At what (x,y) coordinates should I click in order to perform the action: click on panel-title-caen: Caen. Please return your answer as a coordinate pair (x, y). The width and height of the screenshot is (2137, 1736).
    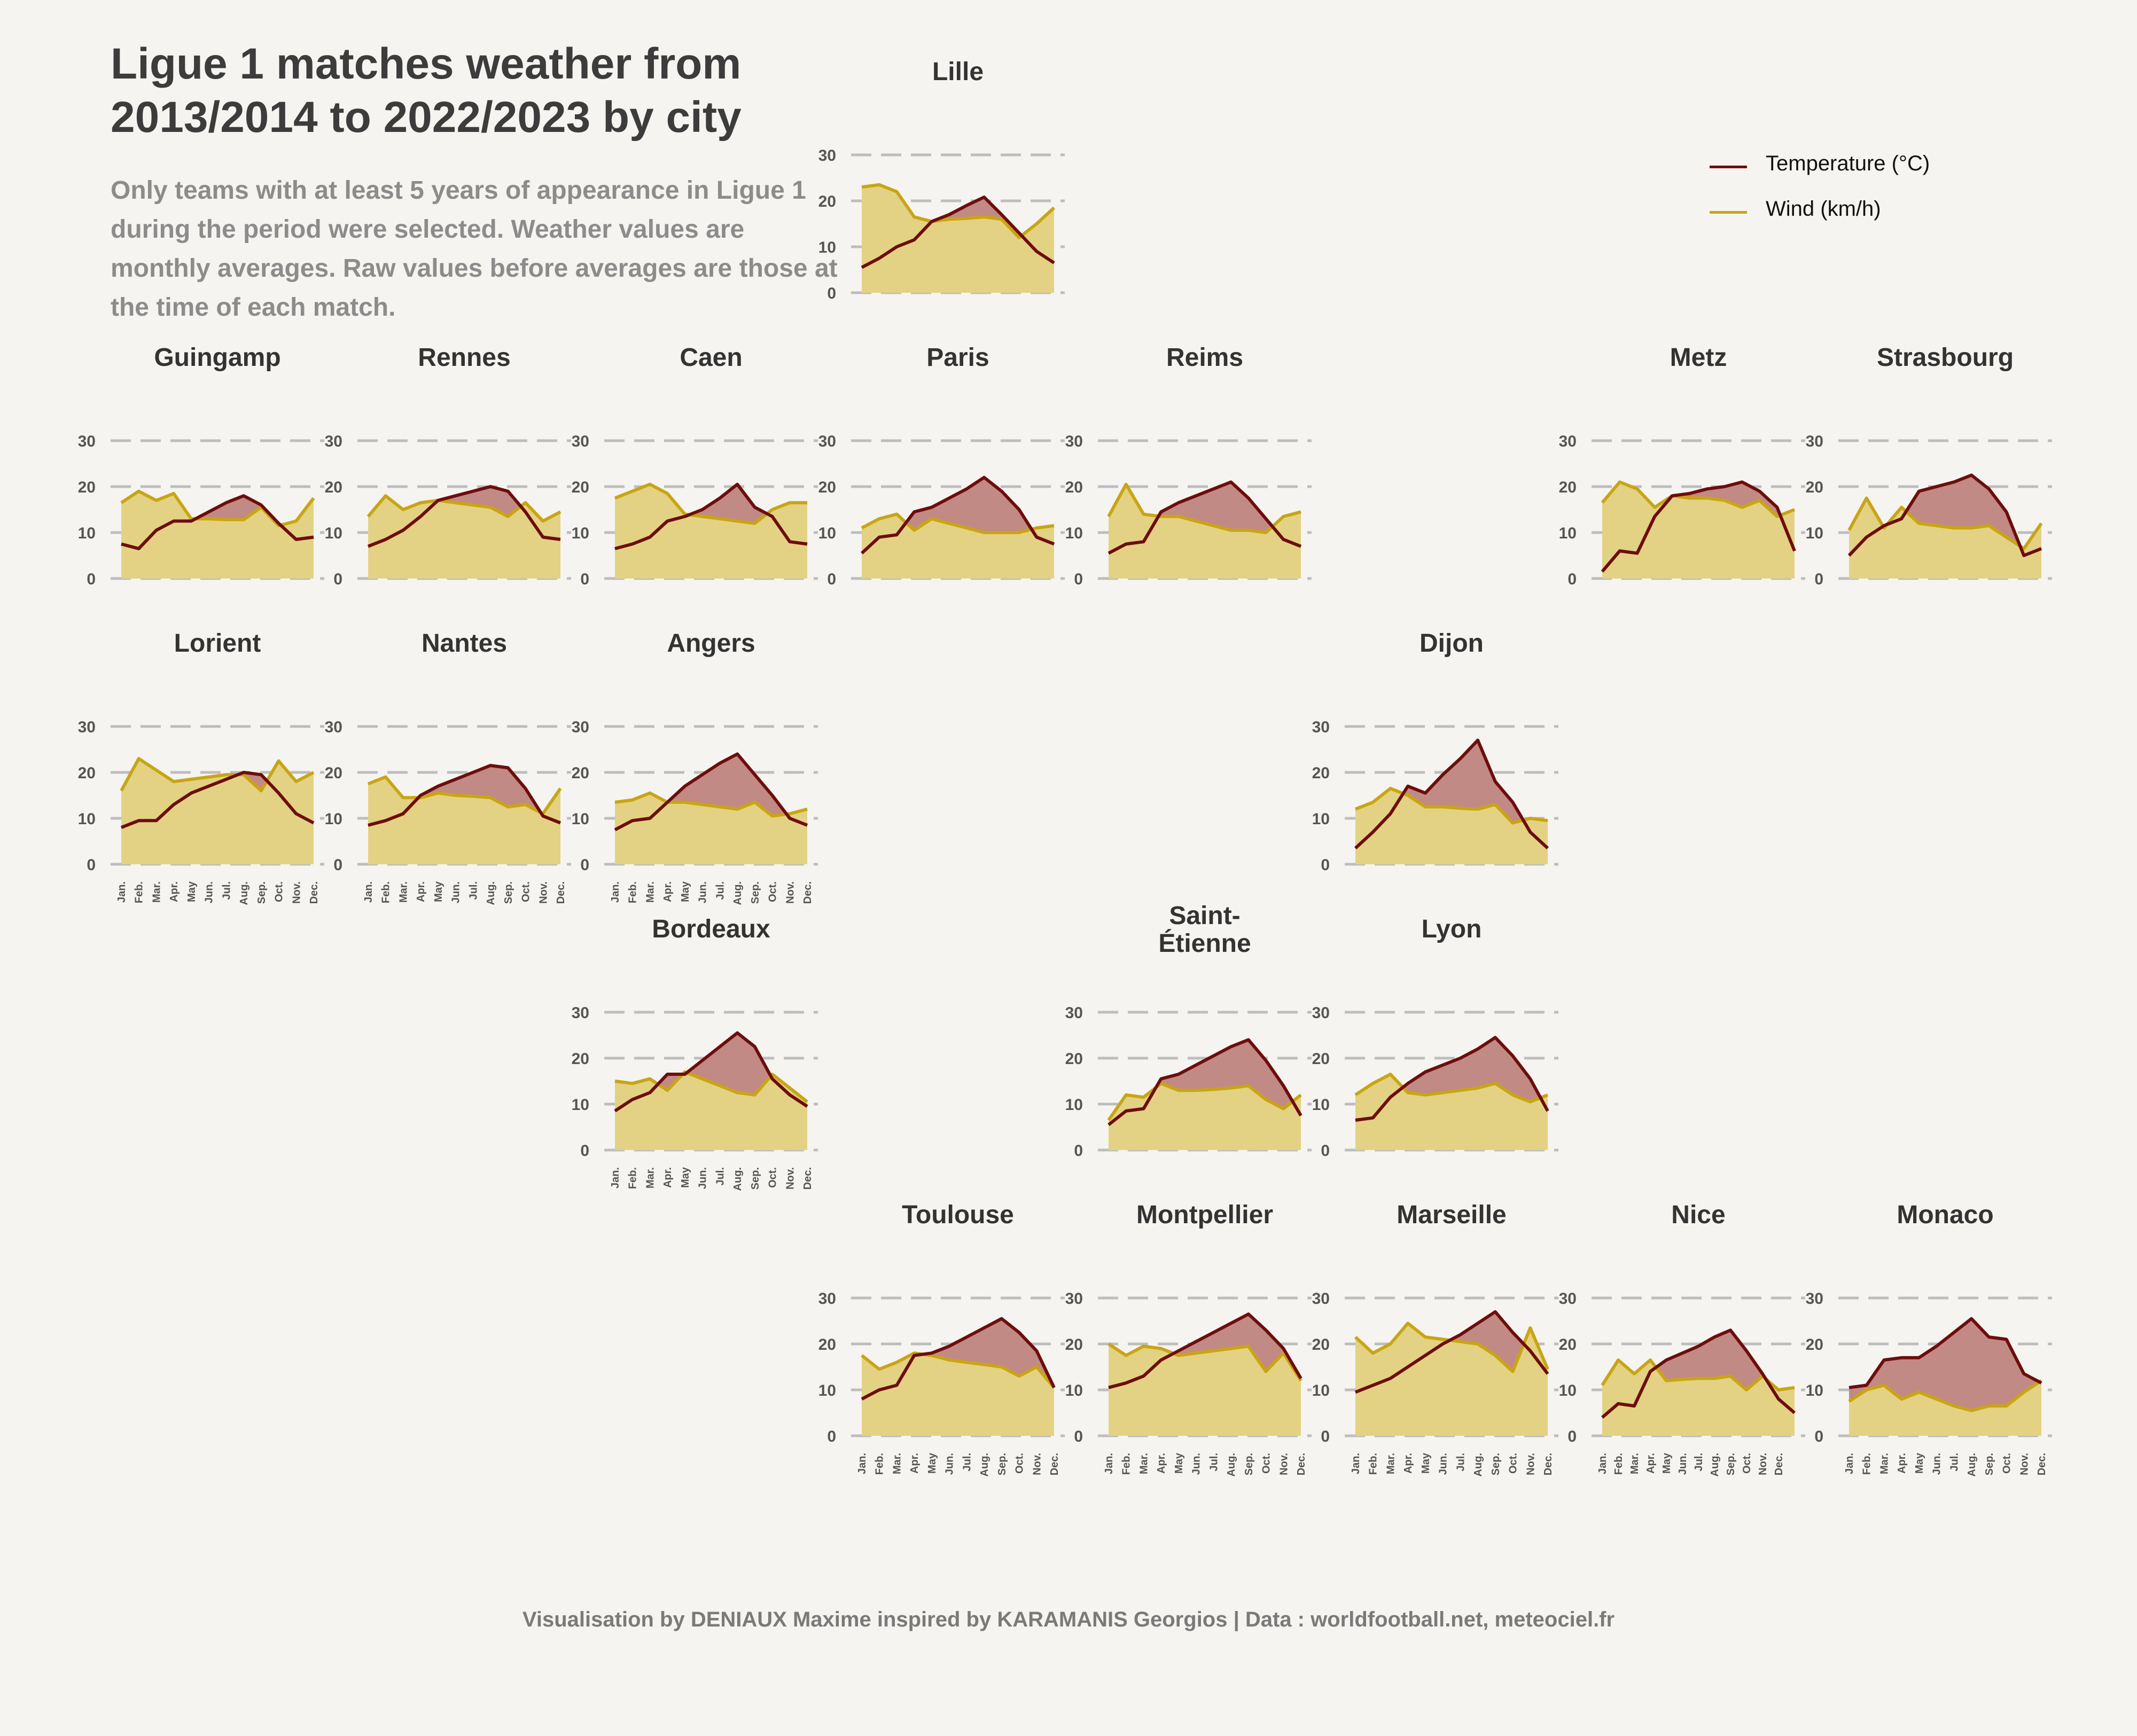
    Looking at the image, I should click on (711, 358).